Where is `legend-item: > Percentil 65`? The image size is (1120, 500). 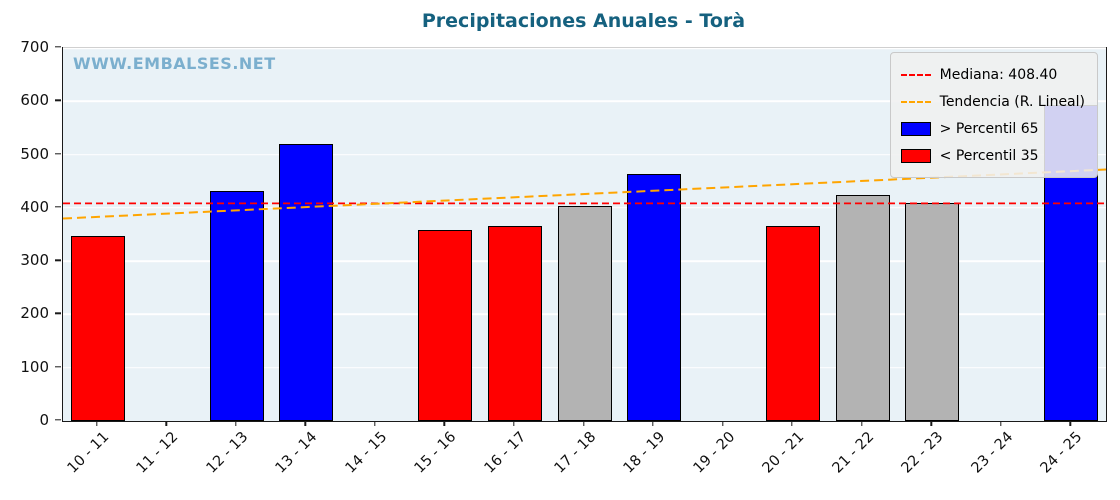 legend-item: > Percentil 65 is located at coordinates (992, 128).